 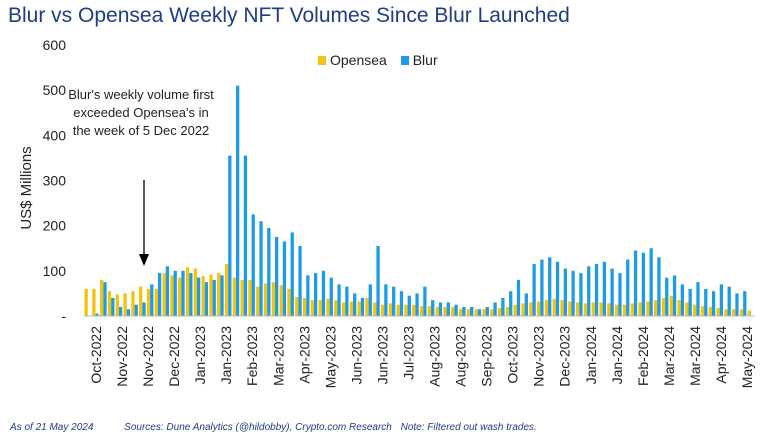 I want to click on y-axis-label: US$ Millions, so click(x=26, y=187).